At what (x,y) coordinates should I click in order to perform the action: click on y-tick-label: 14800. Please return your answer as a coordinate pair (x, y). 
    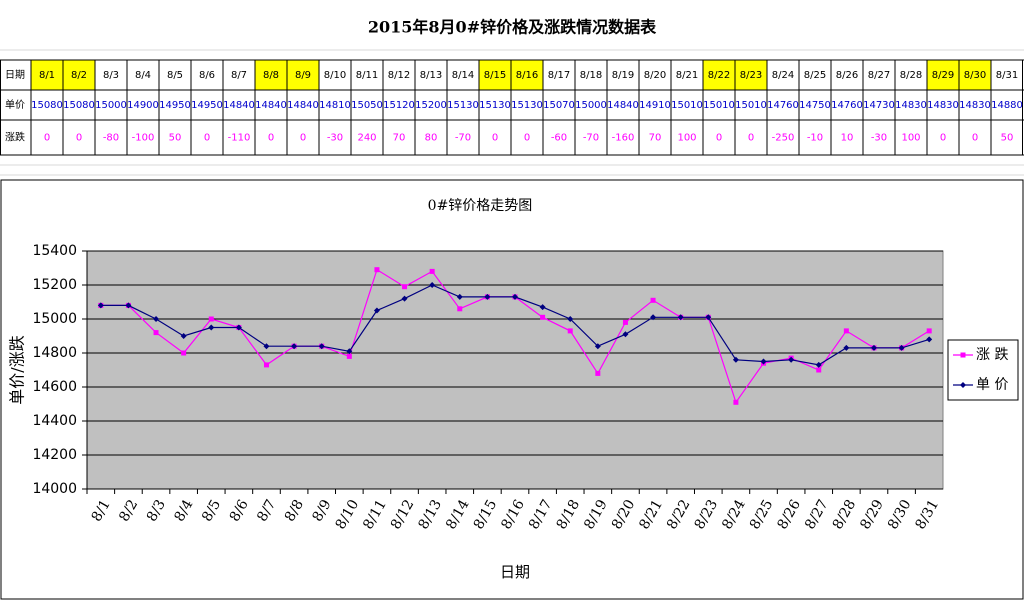
    Looking at the image, I should click on (54, 353).